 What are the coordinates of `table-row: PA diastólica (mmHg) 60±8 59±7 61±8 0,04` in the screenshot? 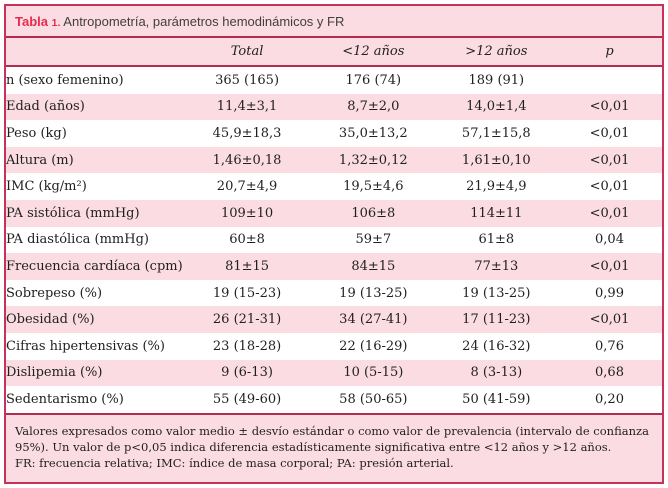 It's located at (334, 240).